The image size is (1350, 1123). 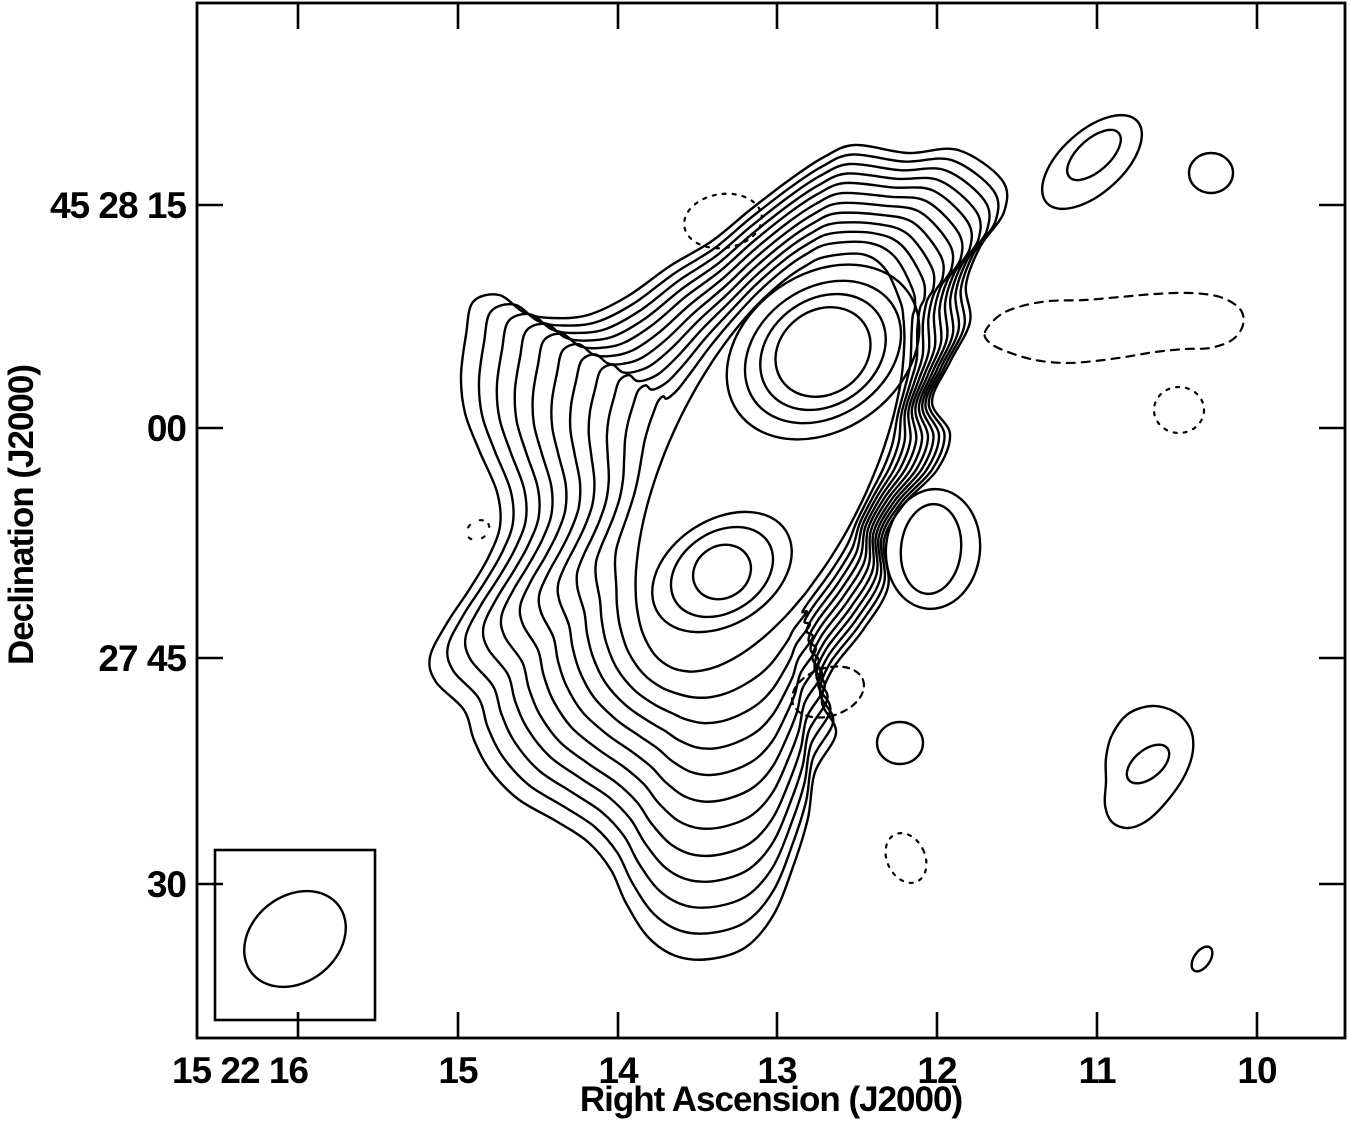 I want to click on x-axis-title: Right Ascension (J2000), so click(x=771, y=1099).